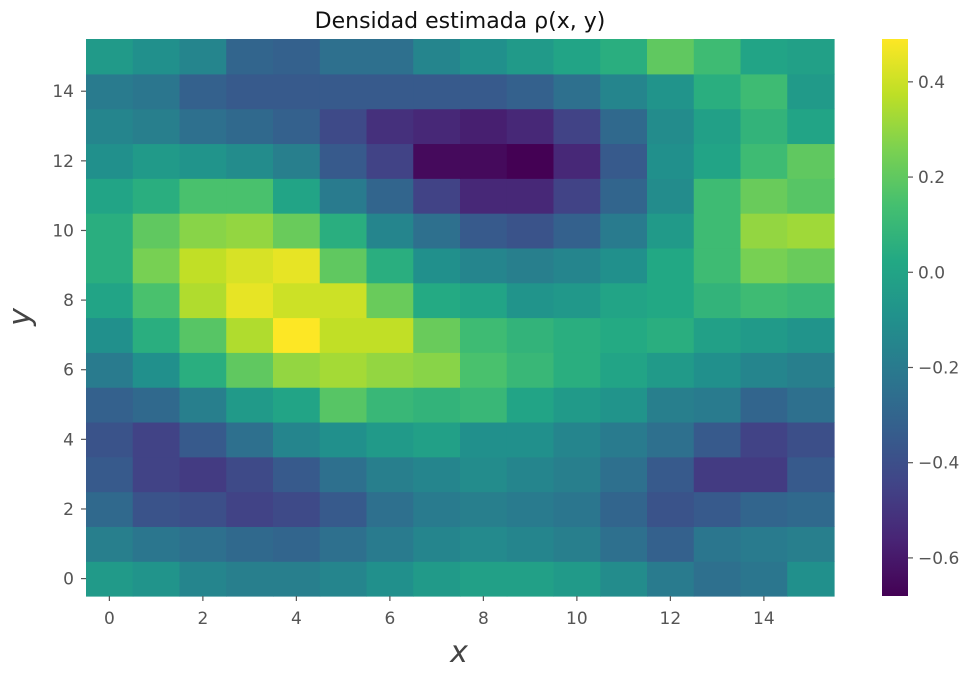 This screenshot has width=973, height=673. What do you see at coordinates (458, 652) in the screenshot?
I see `x-axis-label: x` at bounding box center [458, 652].